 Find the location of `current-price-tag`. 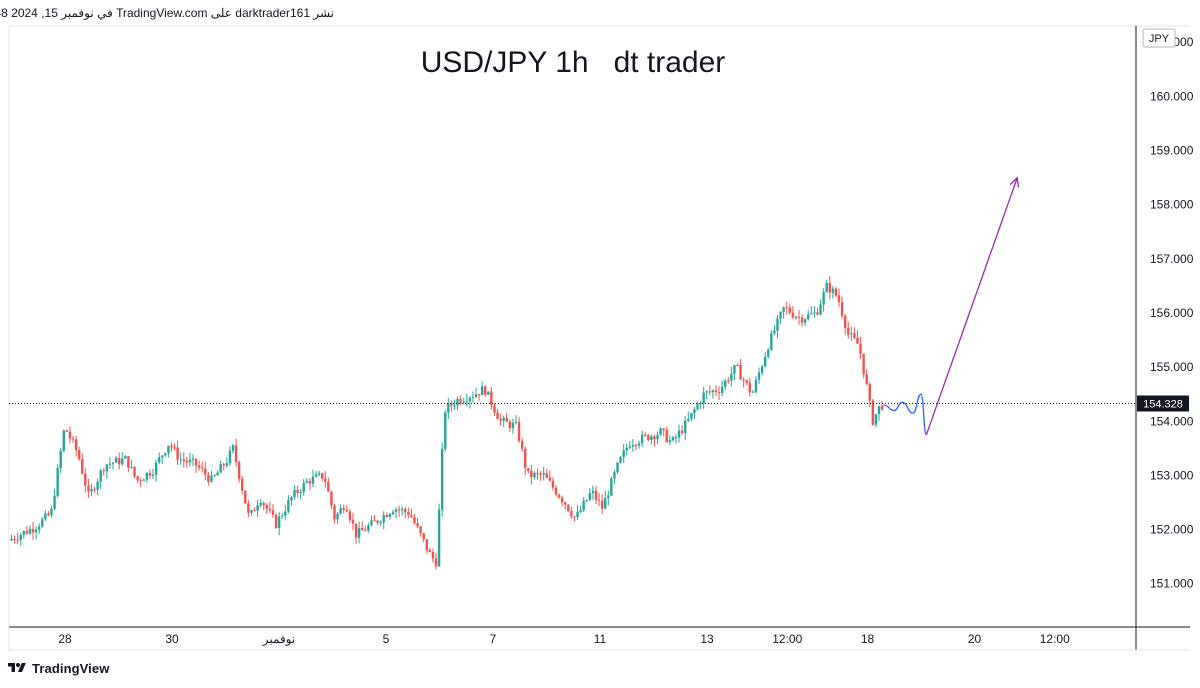

current-price-tag is located at coordinates (1163, 403).